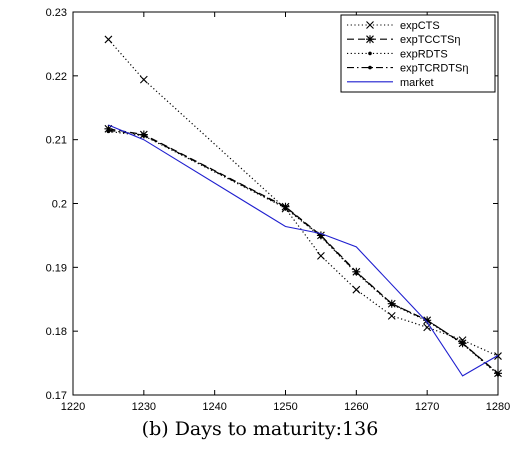 The height and width of the screenshot is (473, 520). I want to click on x-tick-label: 1240, so click(214, 407).